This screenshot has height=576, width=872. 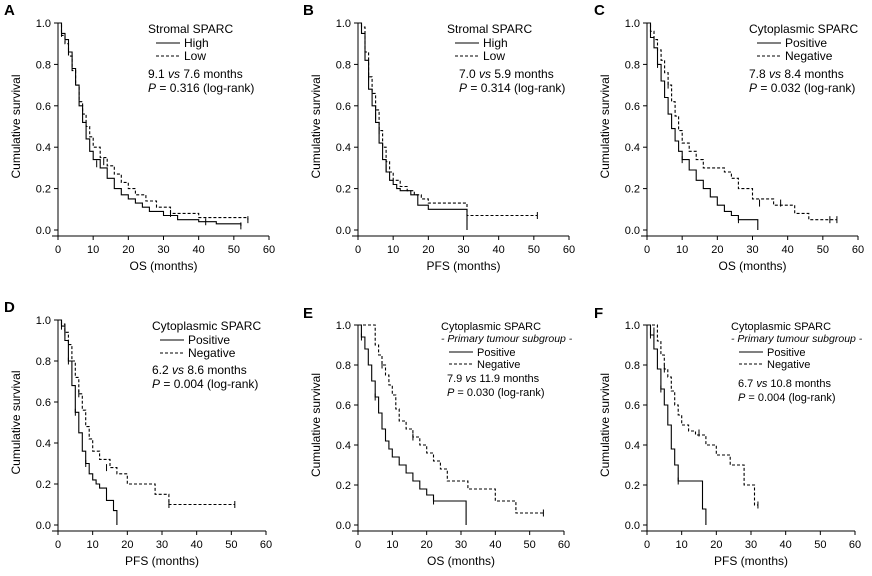 I want to click on km-curve-low, so click(x=448, y=119).